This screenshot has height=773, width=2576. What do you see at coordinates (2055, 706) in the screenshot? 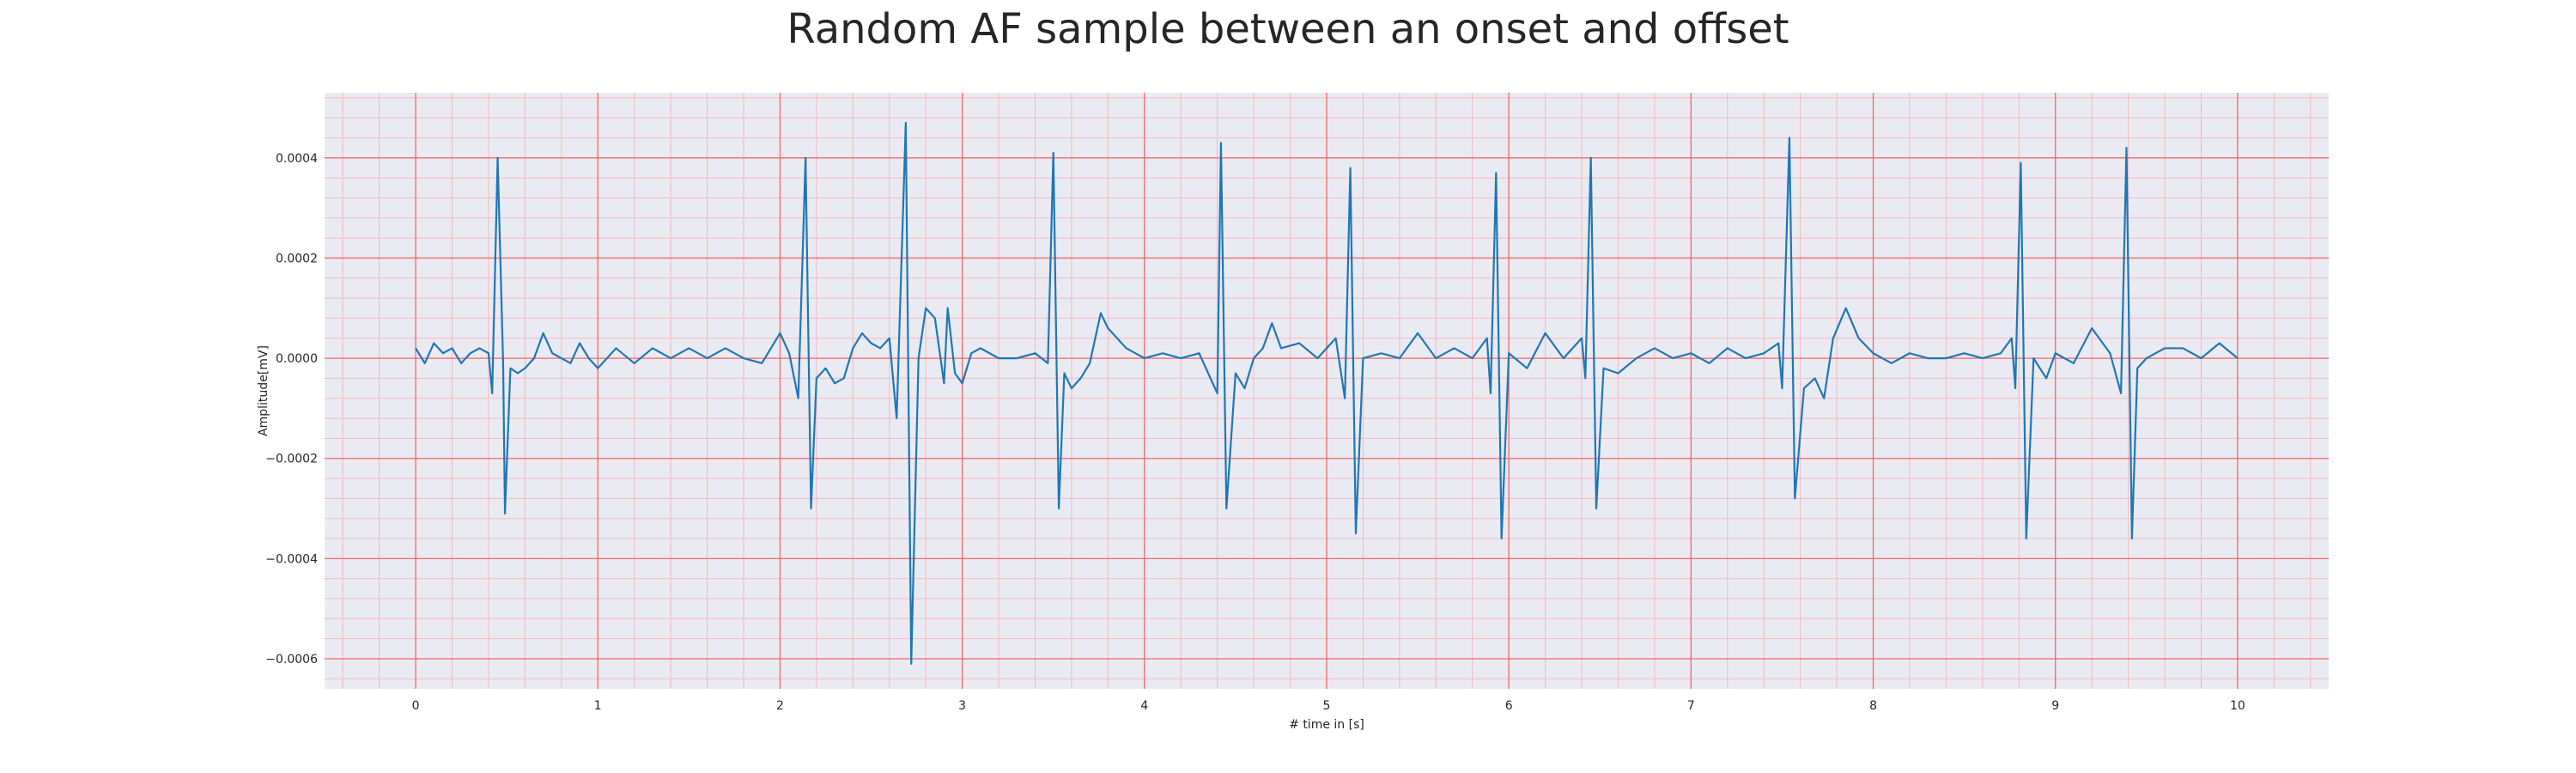
I see `x-tick-label: 9` at bounding box center [2055, 706].